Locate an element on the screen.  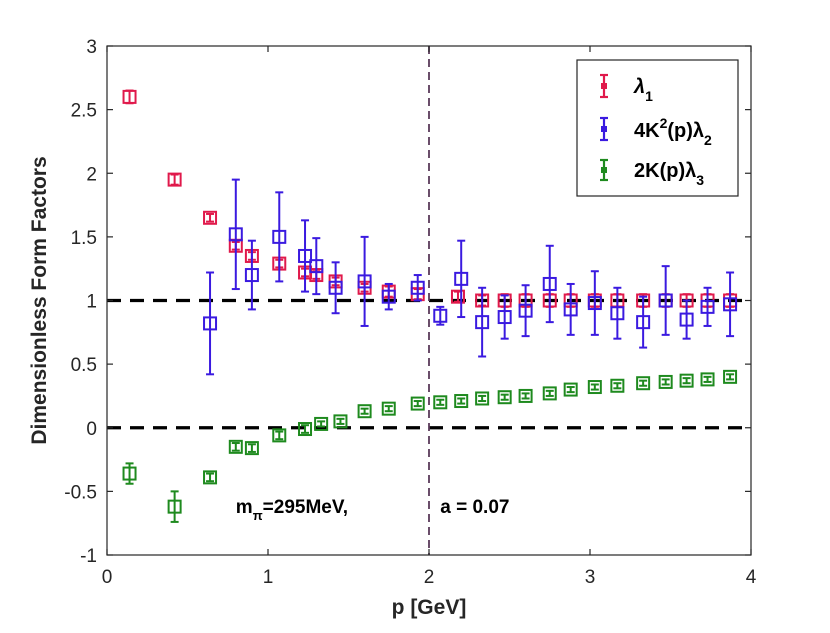
x-tick-label: 2 is located at coordinates (429, 577).